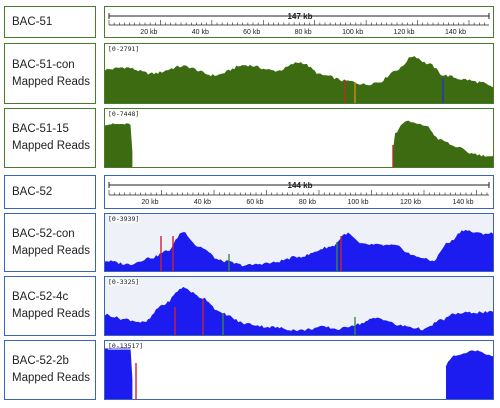  I want to click on ruler-length-label: 147 kb, so click(300, 16).